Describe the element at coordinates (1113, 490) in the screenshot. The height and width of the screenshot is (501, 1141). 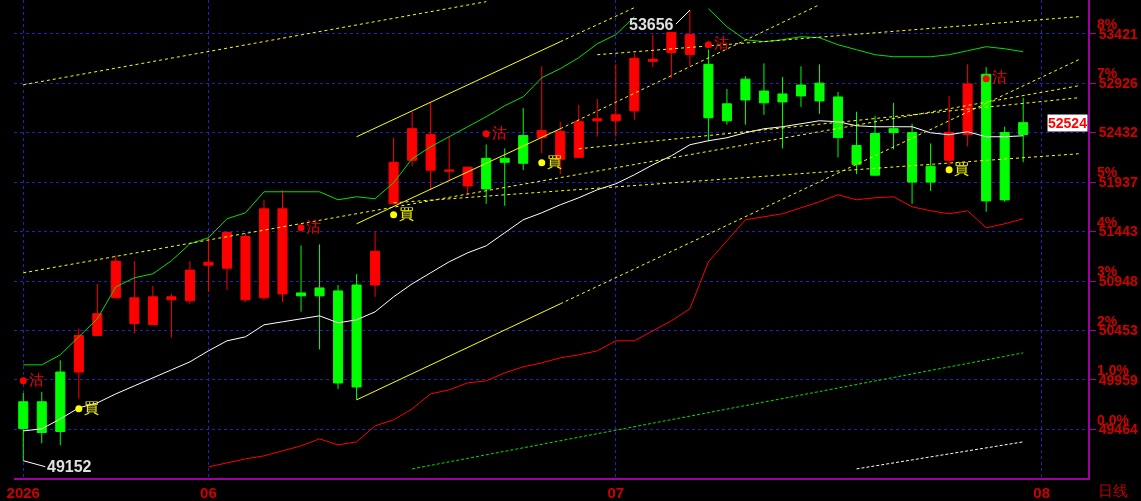
I see `text: 日线` at that location.